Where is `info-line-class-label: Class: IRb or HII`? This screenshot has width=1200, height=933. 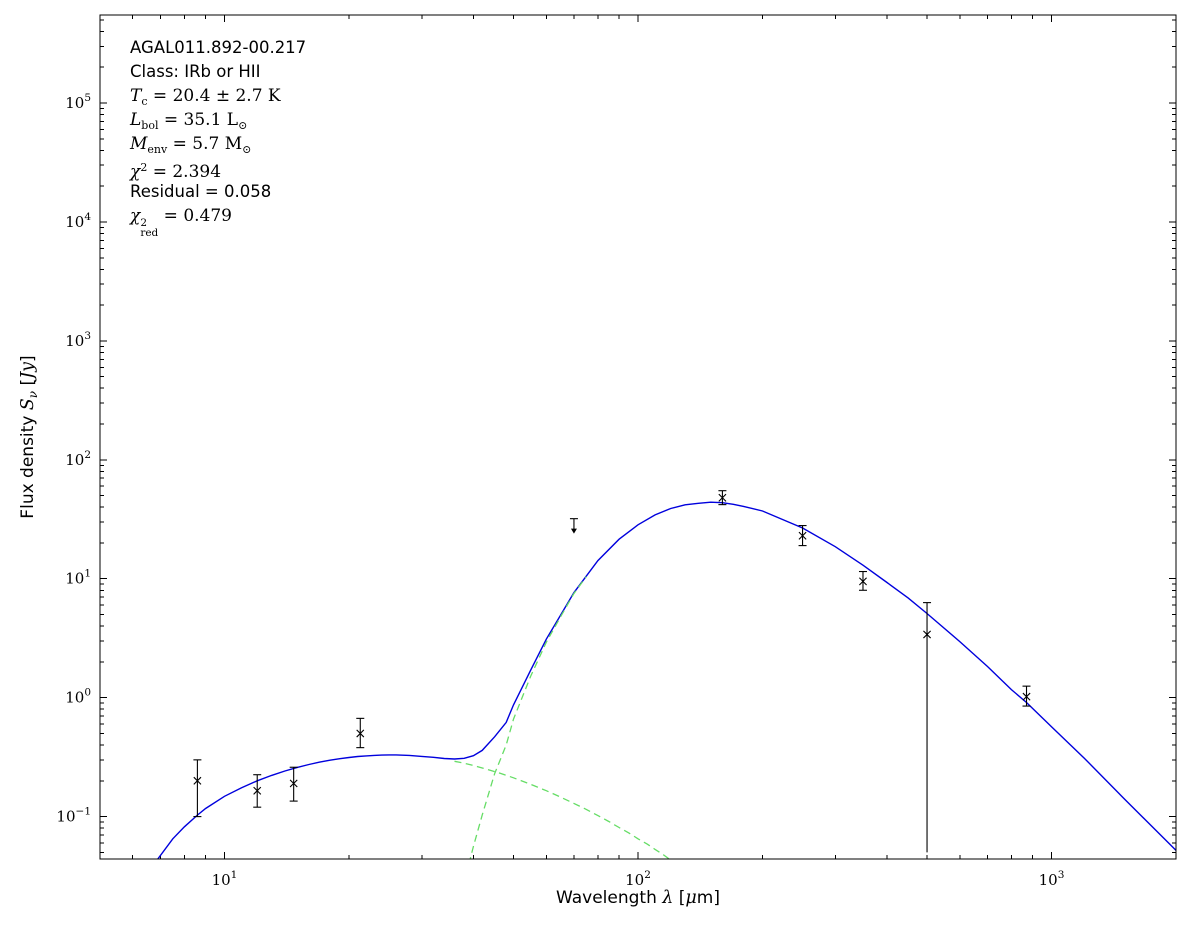 info-line-class-label: Class: IRb or HII is located at coordinates (195, 71).